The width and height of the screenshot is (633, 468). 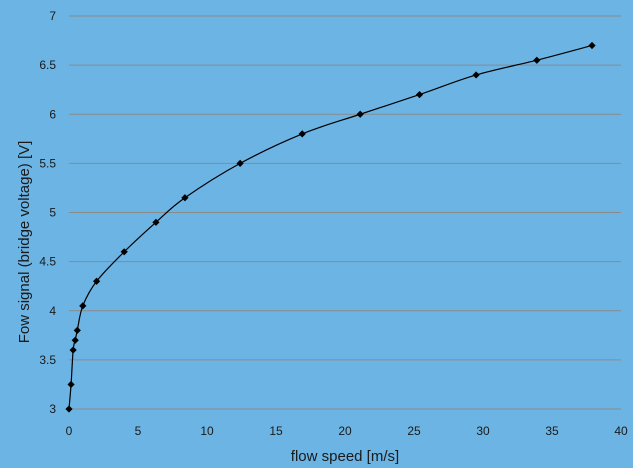 What do you see at coordinates (52, 16) in the screenshot?
I see `y-tick-label: 7` at bounding box center [52, 16].